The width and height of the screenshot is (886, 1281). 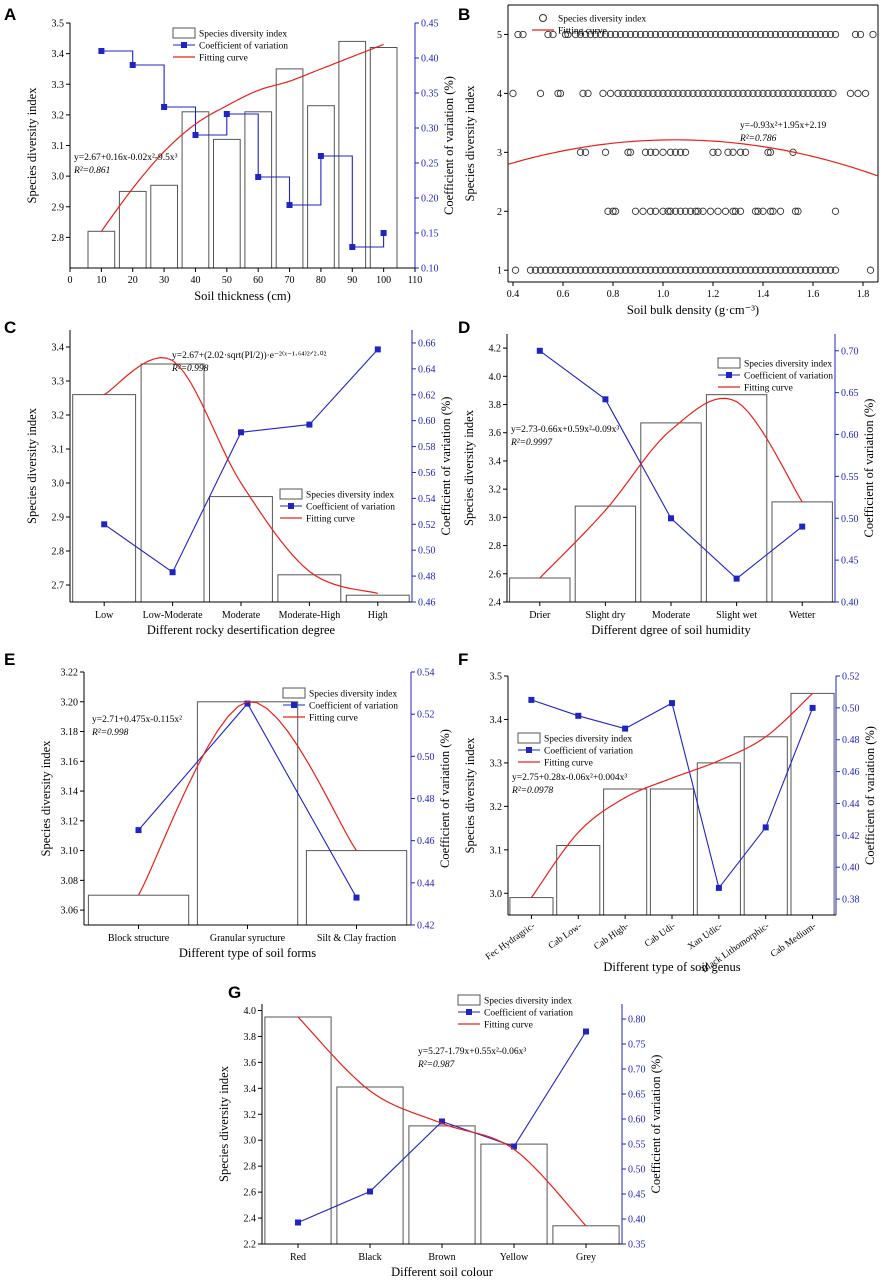 I want to click on cv-line, so click(x=243, y=149).